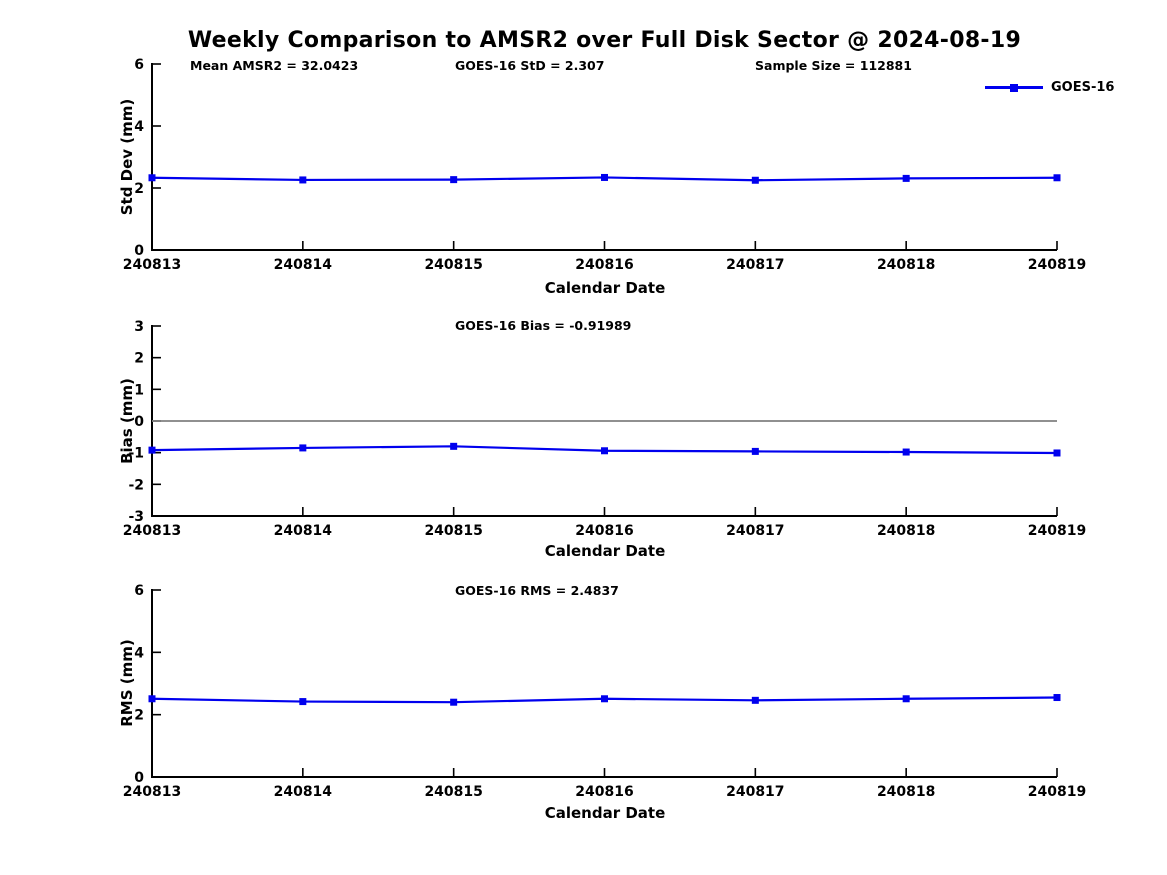 This screenshot has height=875, width=1167. I want to click on y-axis-label-rms: RMS (mm), so click(127, 683).